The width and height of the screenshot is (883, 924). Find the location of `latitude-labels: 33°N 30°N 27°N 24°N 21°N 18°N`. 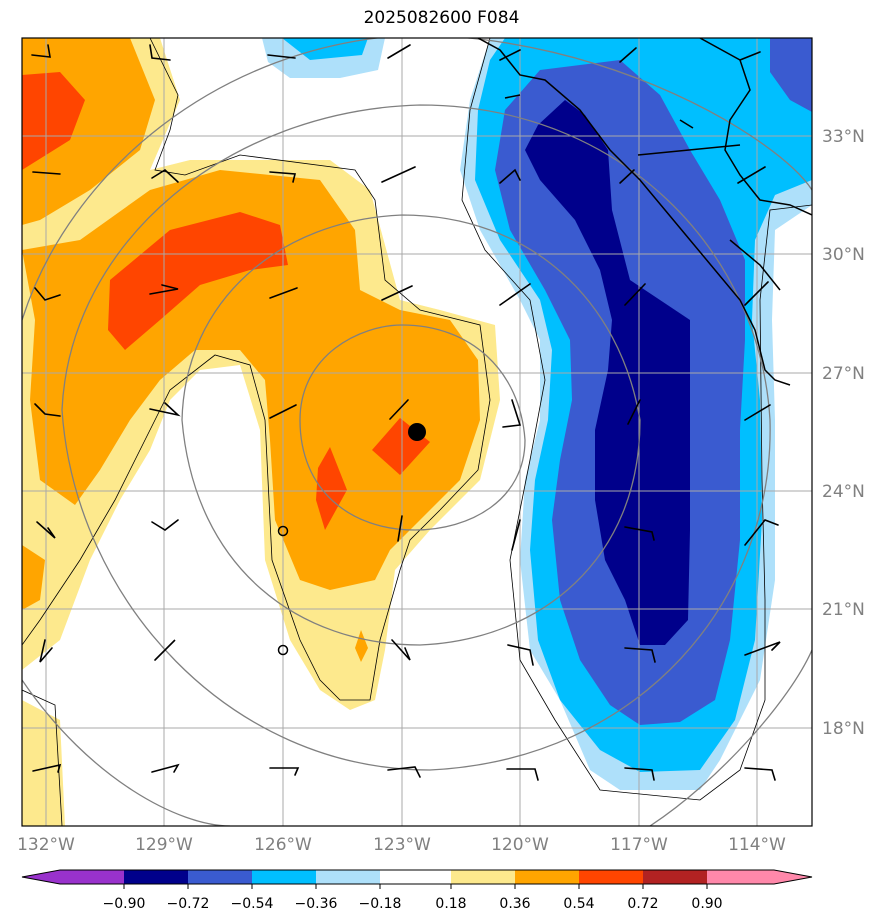

latitude-labels: 33°N 30°N 27°N 24°N 21°N 18°N is located at coordinates (843, 433).